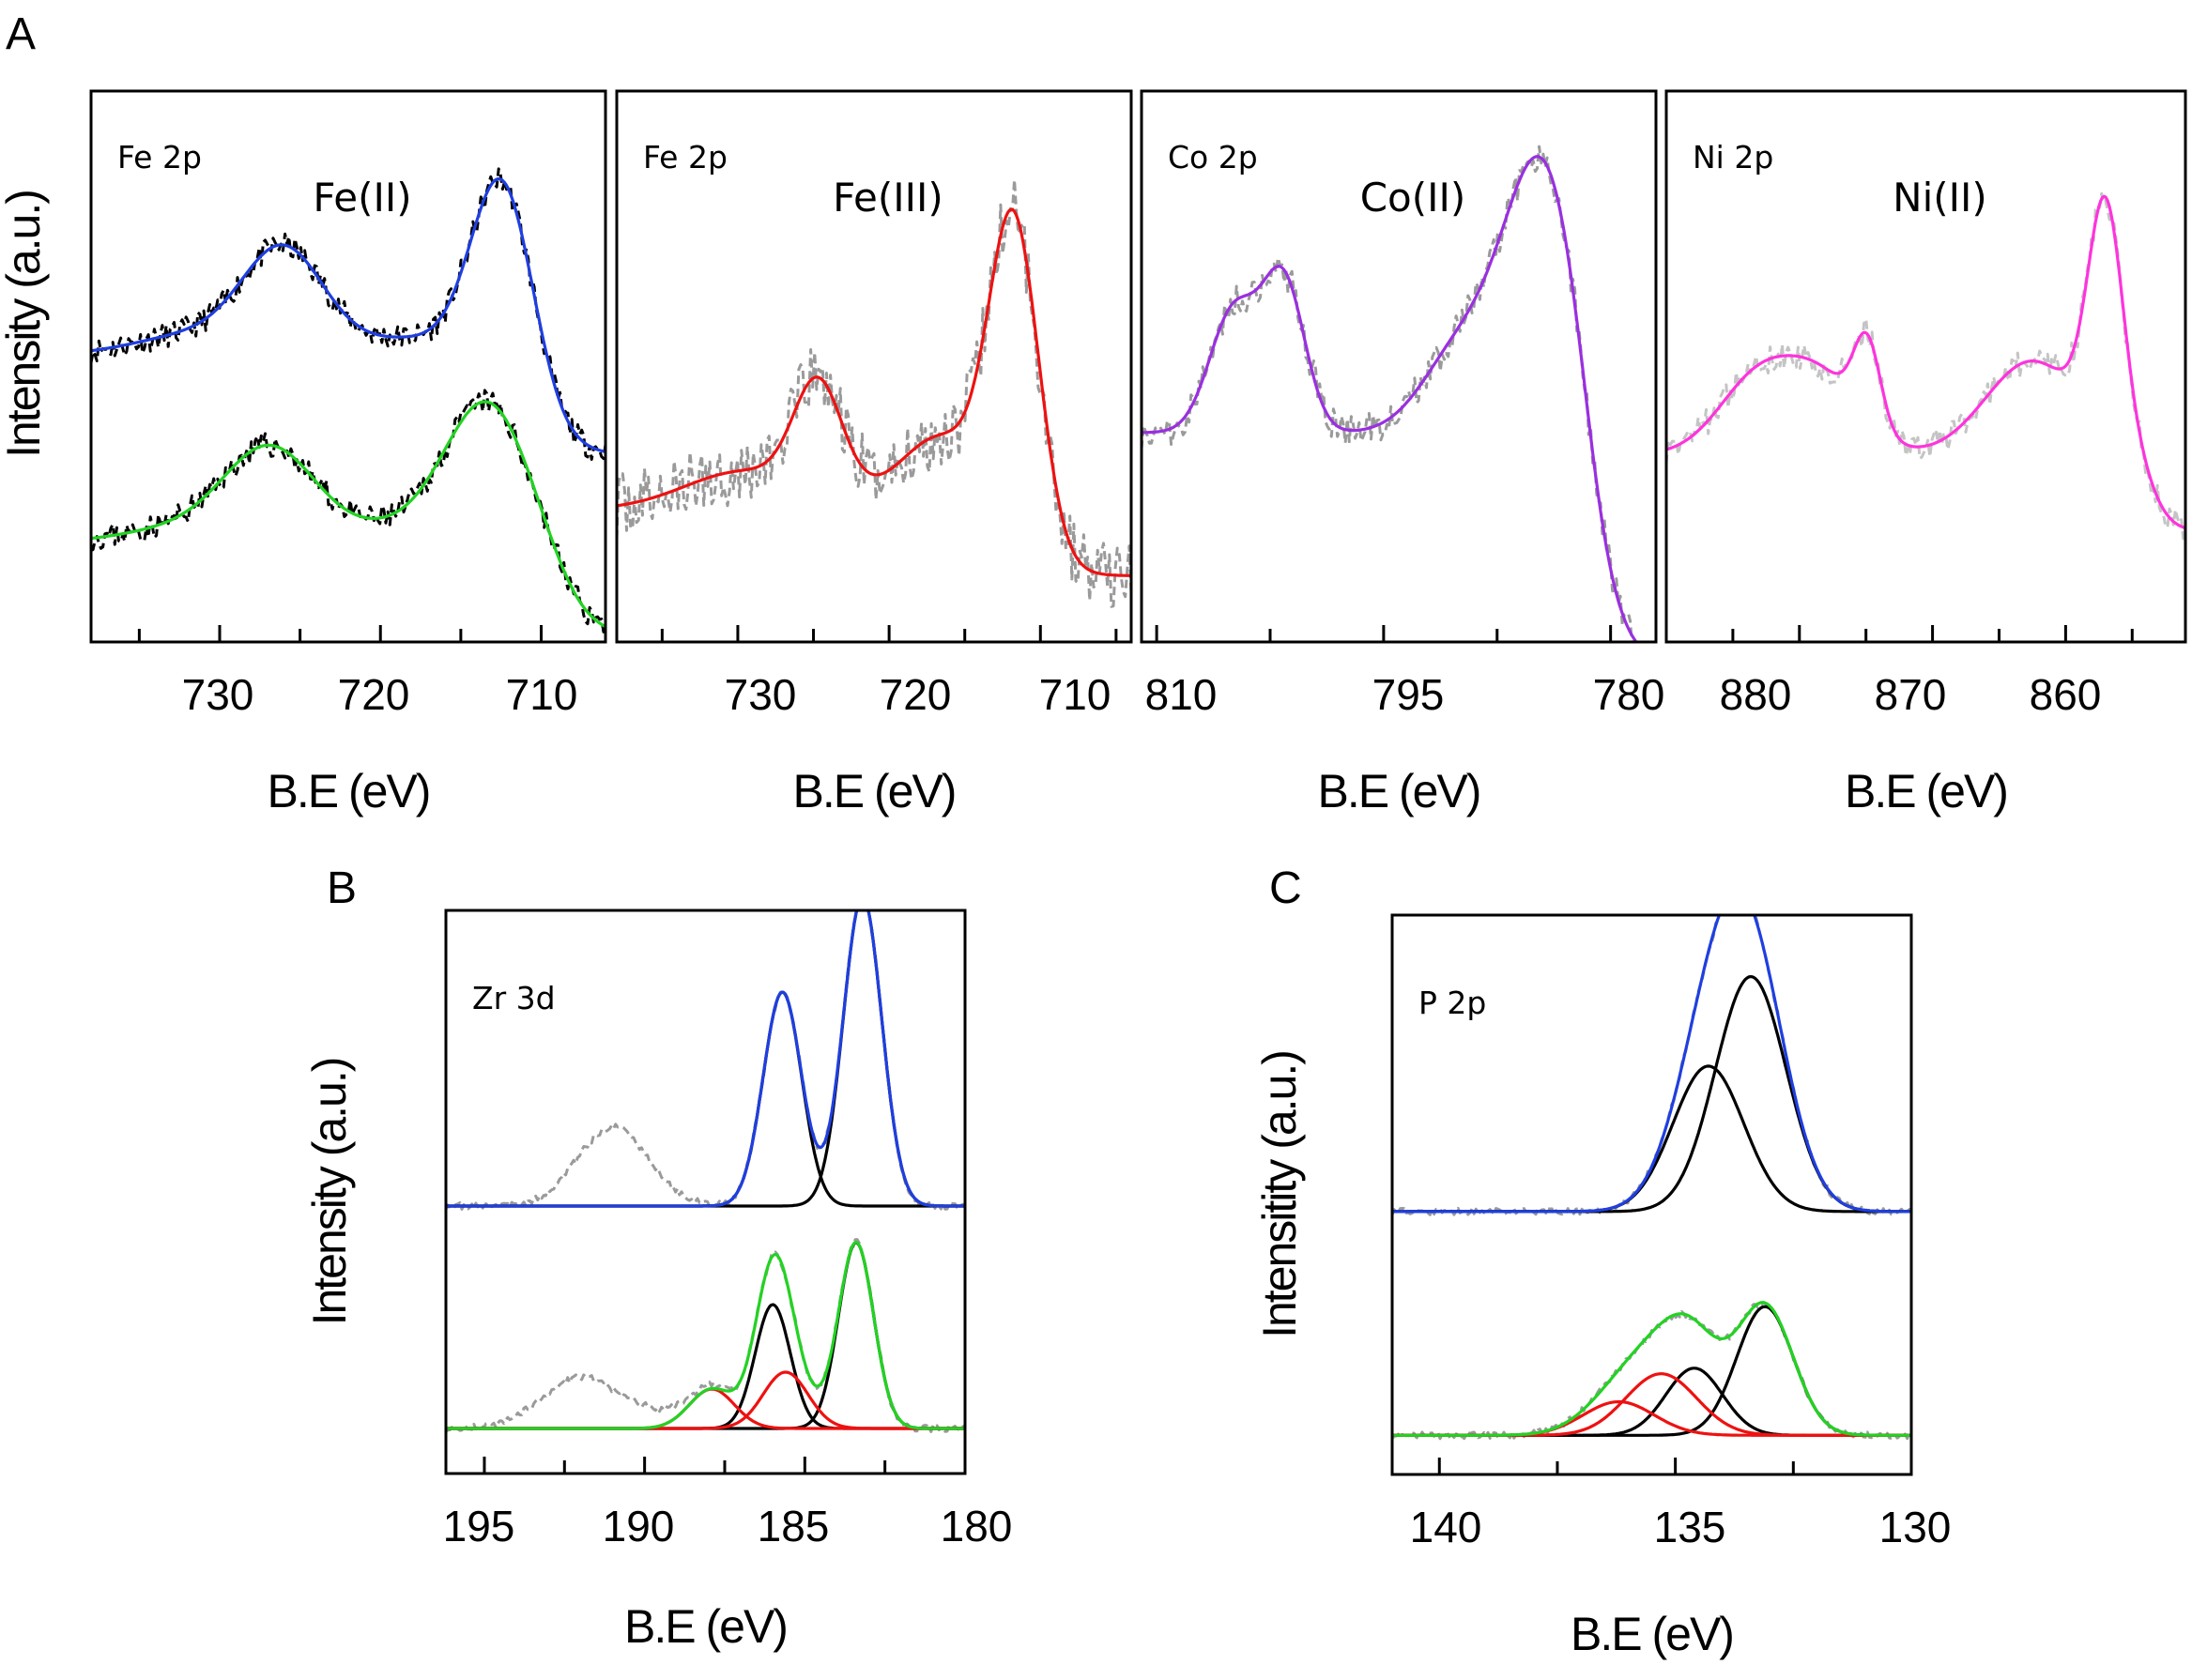 The height and width of the screenshot is (1680, 2192). Describe the element at coordinates (794, 1526) in the screenshot. I see `x-tick-label: 185` at that location.